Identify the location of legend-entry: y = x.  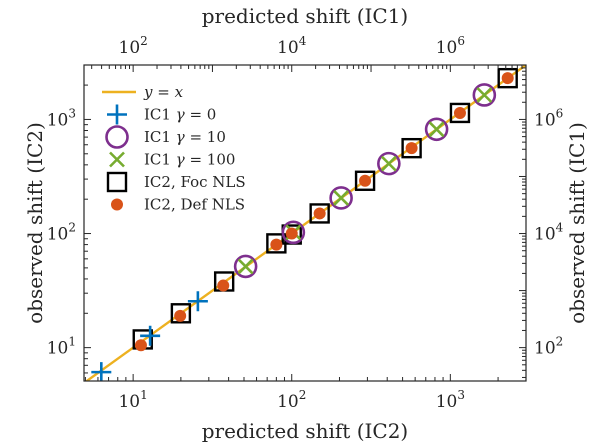
(143, 92).